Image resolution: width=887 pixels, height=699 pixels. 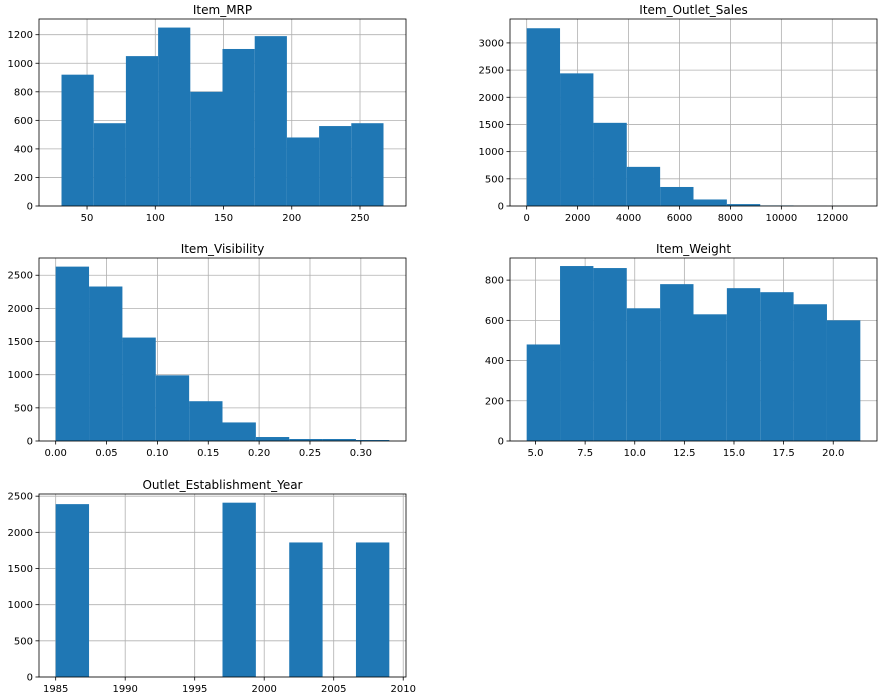 I want to click on chart4-title: Item_Weight, so click(x=693, y=249).